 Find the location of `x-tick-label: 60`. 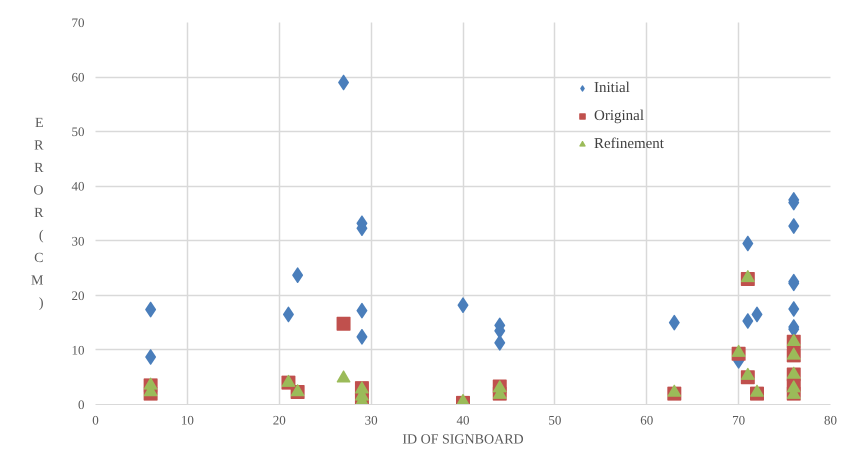

x-tick-label: 60 is located at coordinates (647, 420).